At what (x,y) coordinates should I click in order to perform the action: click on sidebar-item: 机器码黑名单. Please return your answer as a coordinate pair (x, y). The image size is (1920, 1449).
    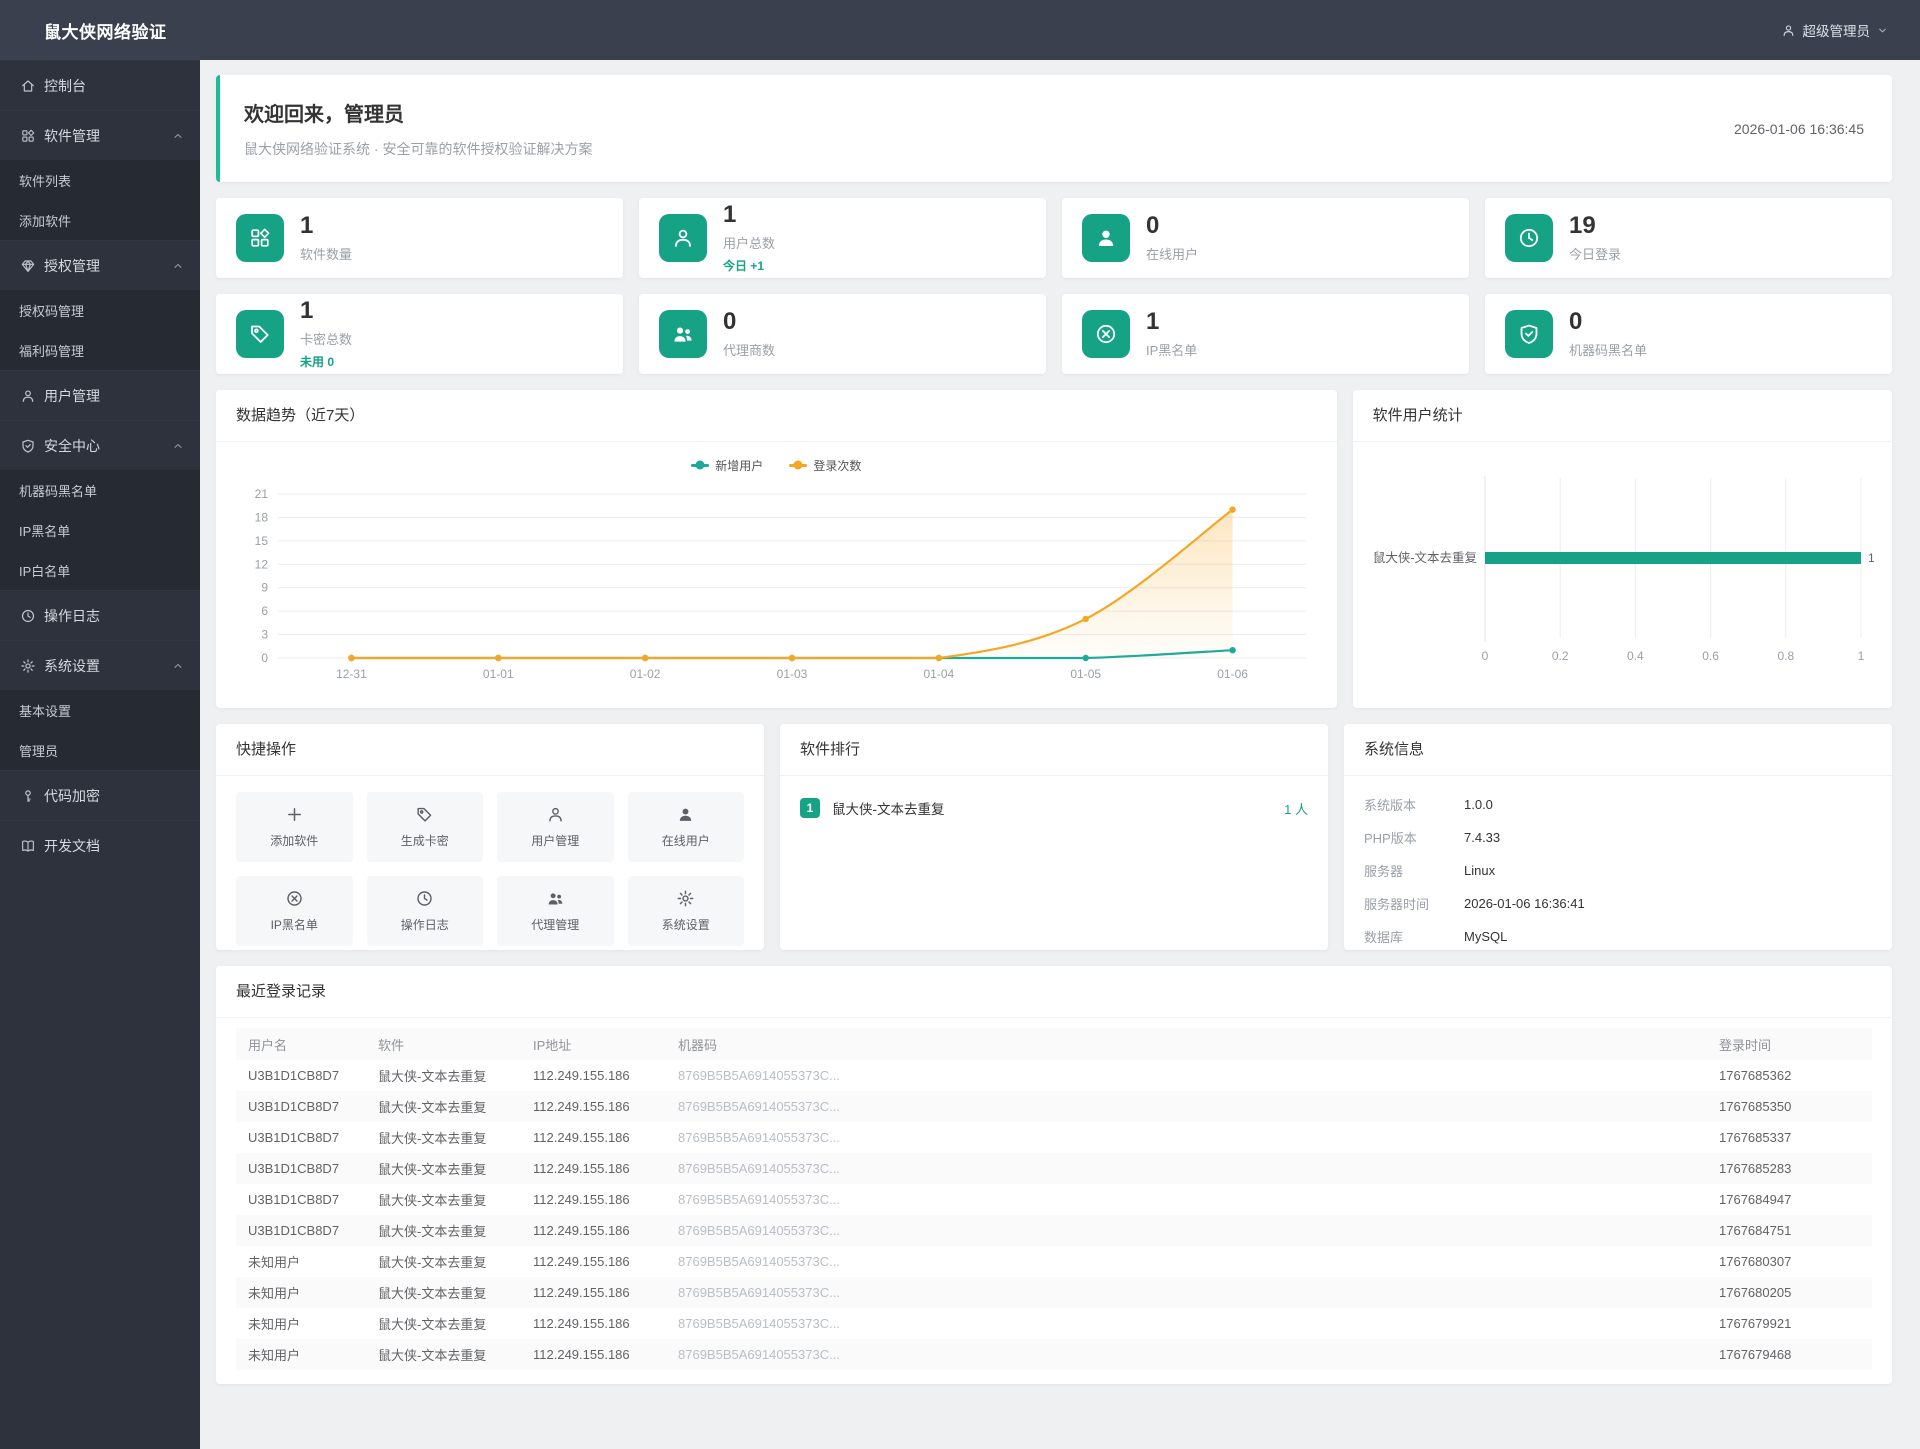
    Looking at the image, I should click on (100, 490).